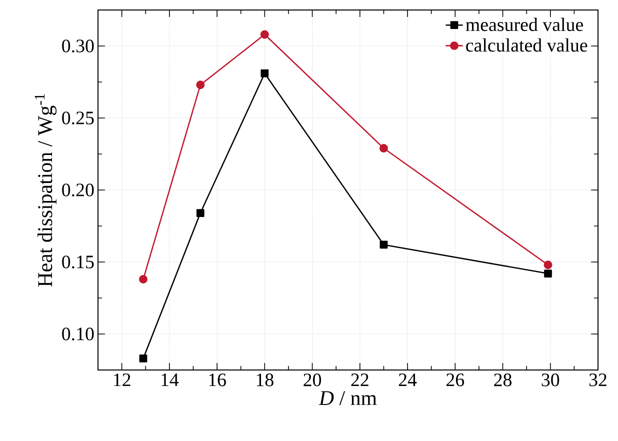  Describe the element at coordinates (527, 45) in the screenshot. I see `legend-label: calculated value` at that location.